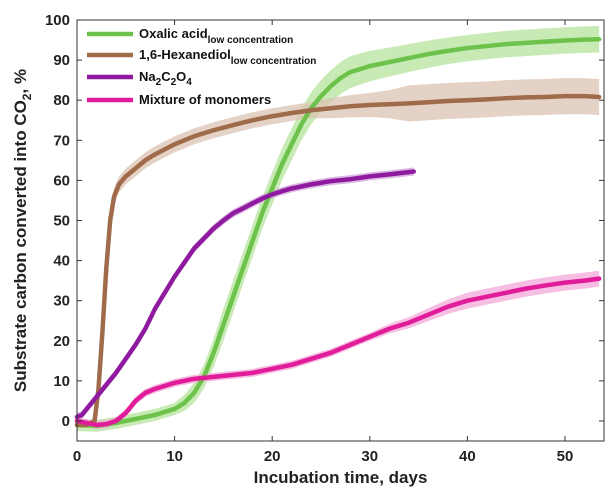 This screenshot has width=614, height=488. I want to click on x-tick-label: 30, so click(369, 456).